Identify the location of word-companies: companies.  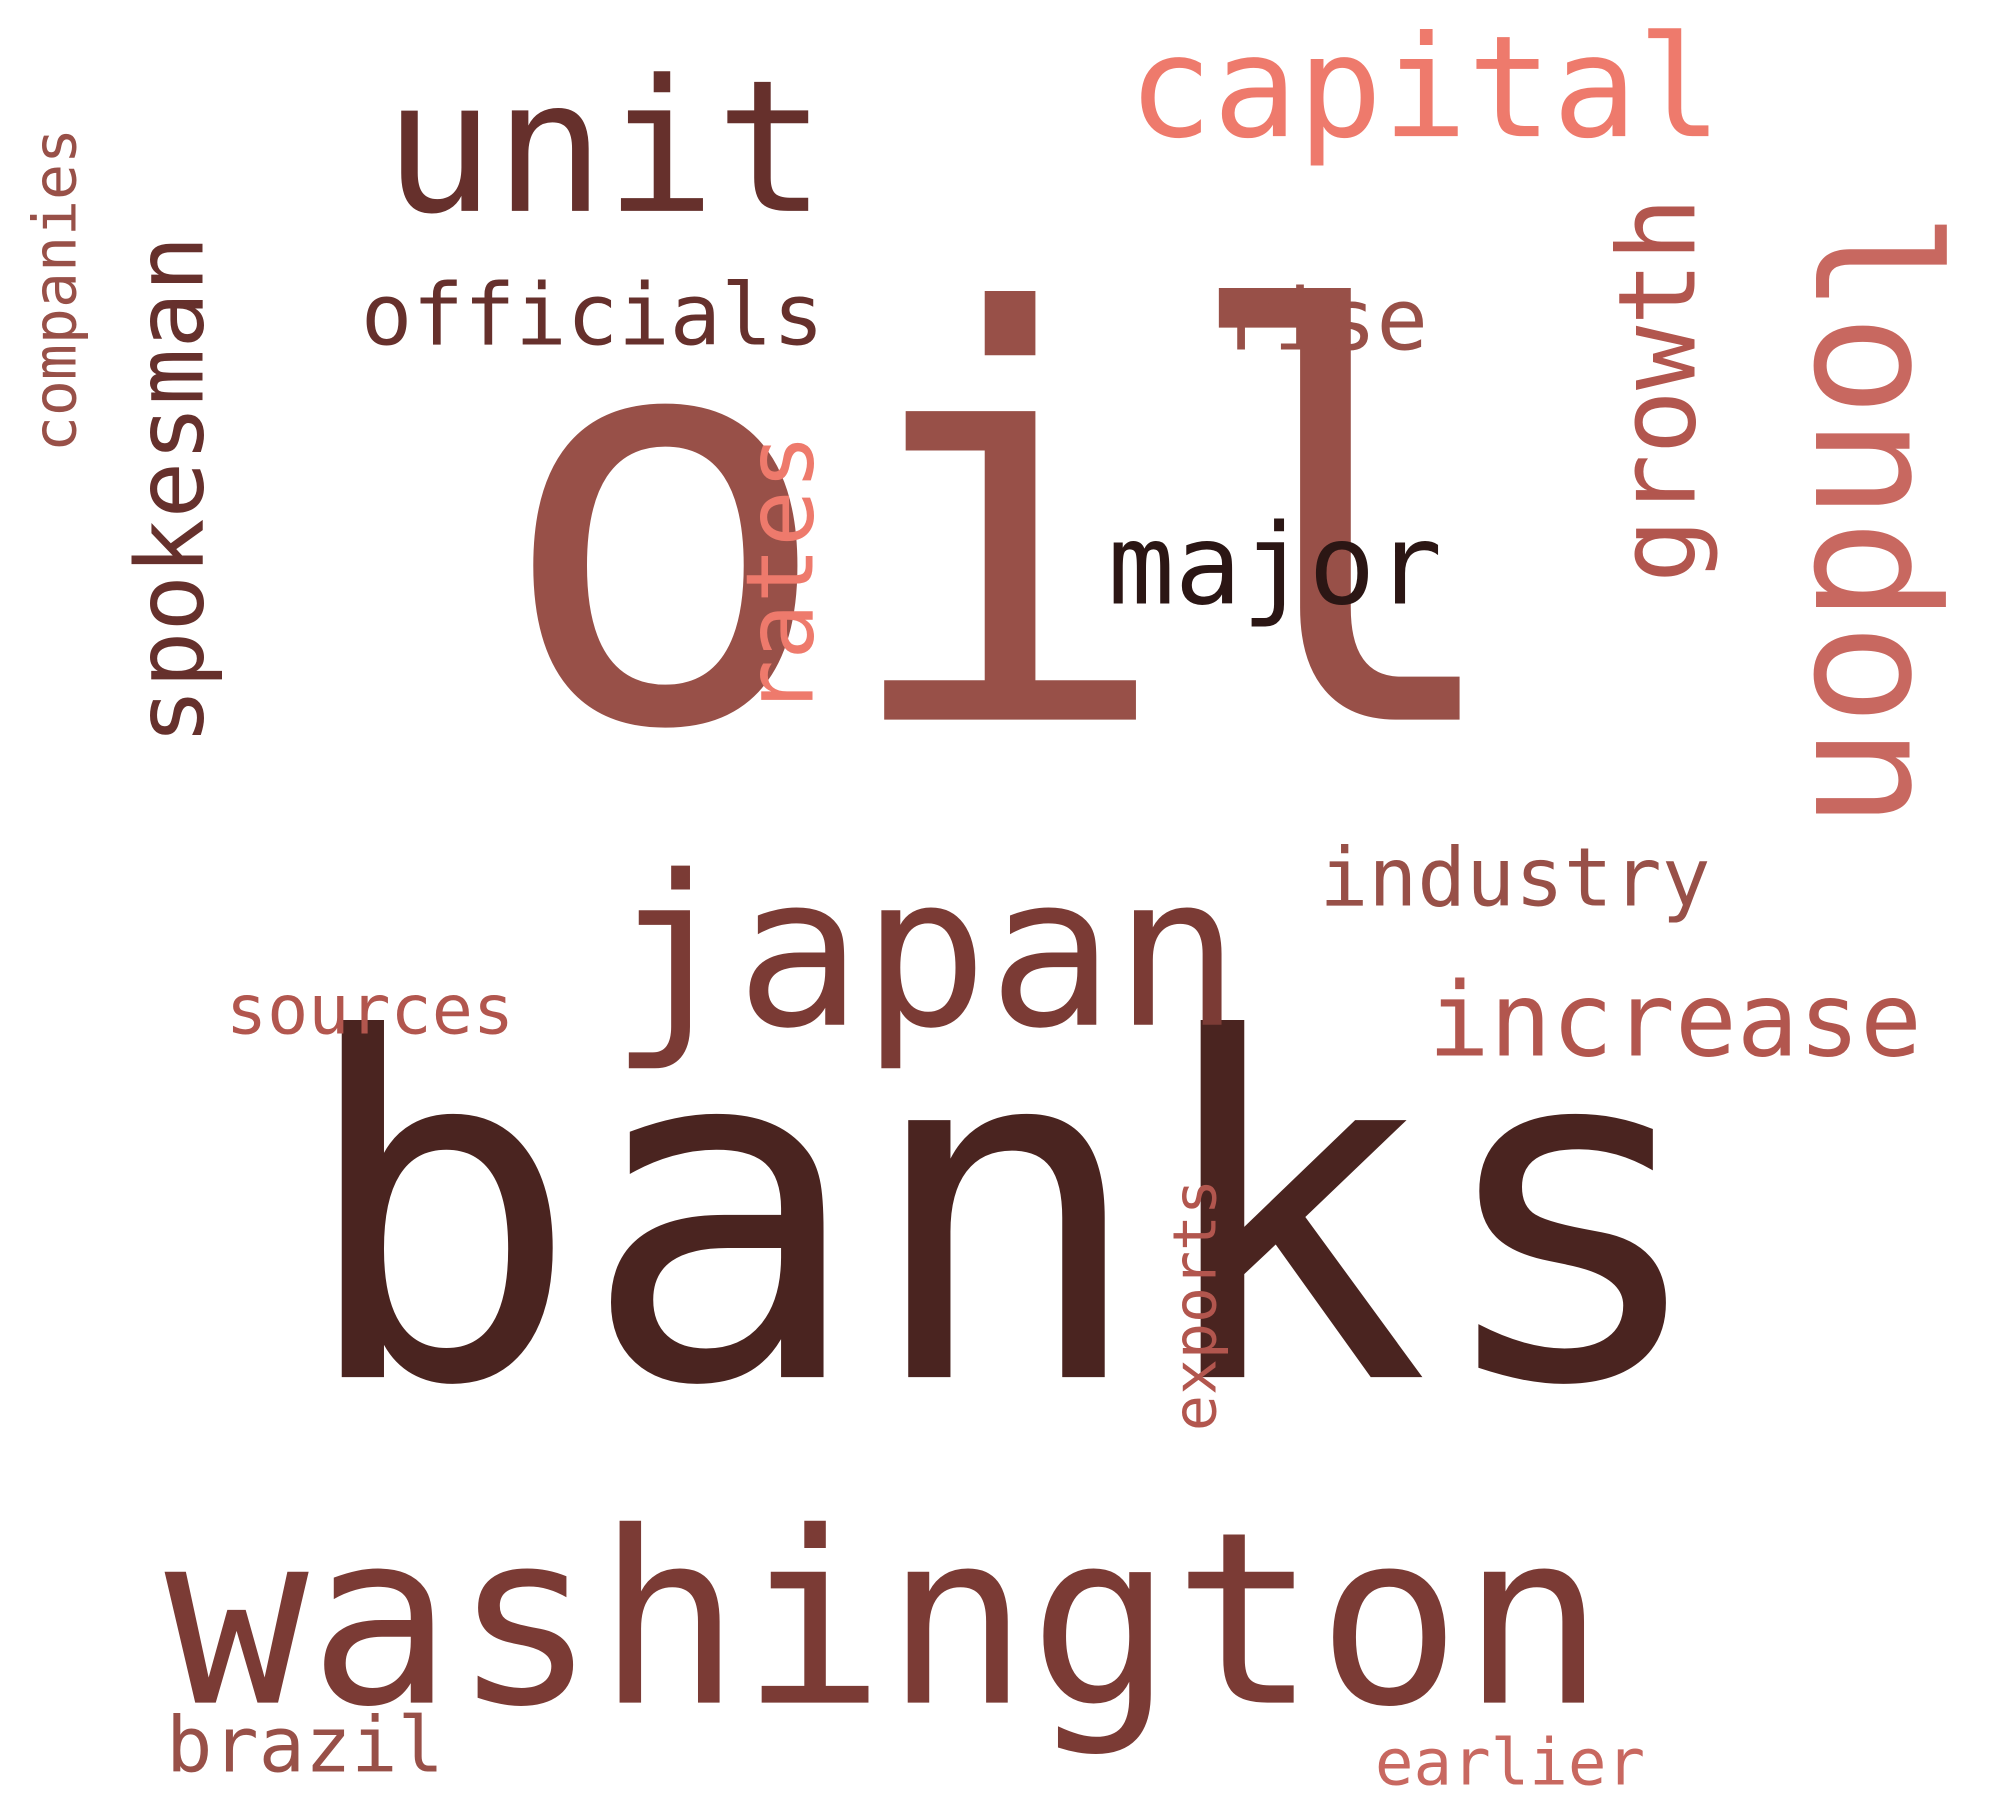
(56, 290).